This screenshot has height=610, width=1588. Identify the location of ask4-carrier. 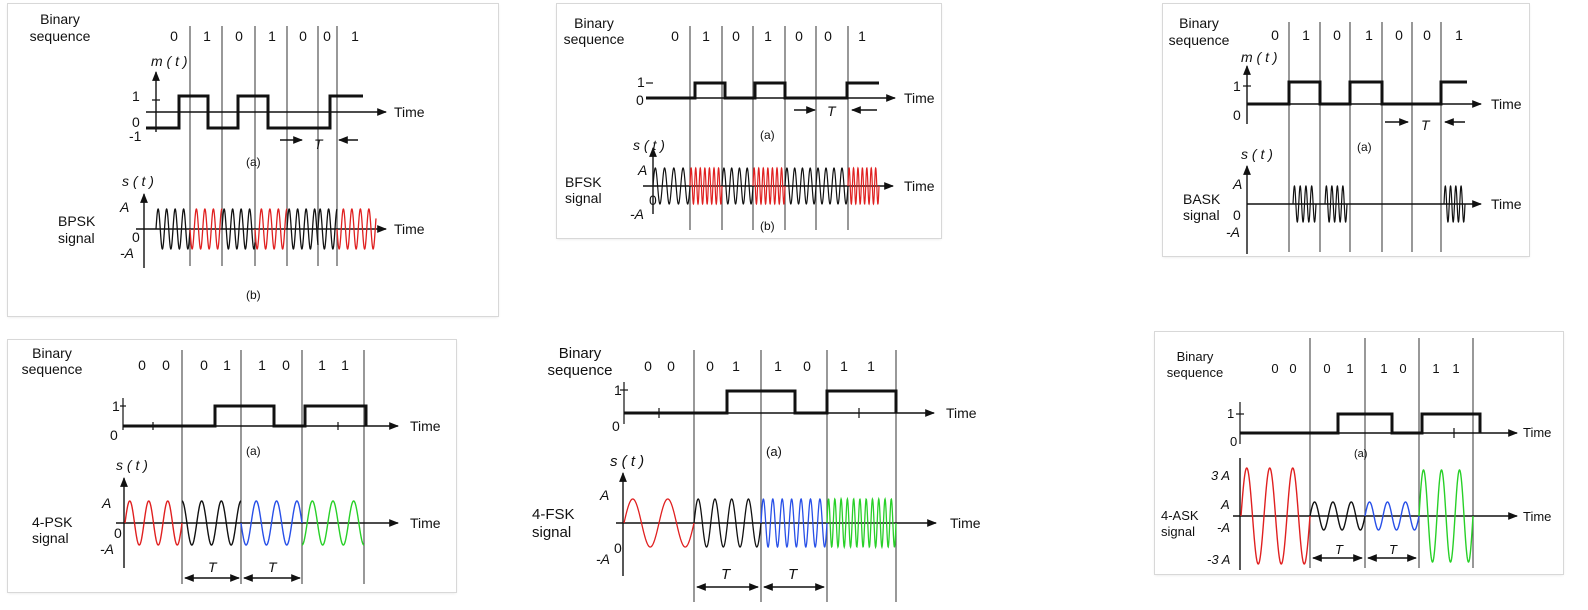
(1357, 516).